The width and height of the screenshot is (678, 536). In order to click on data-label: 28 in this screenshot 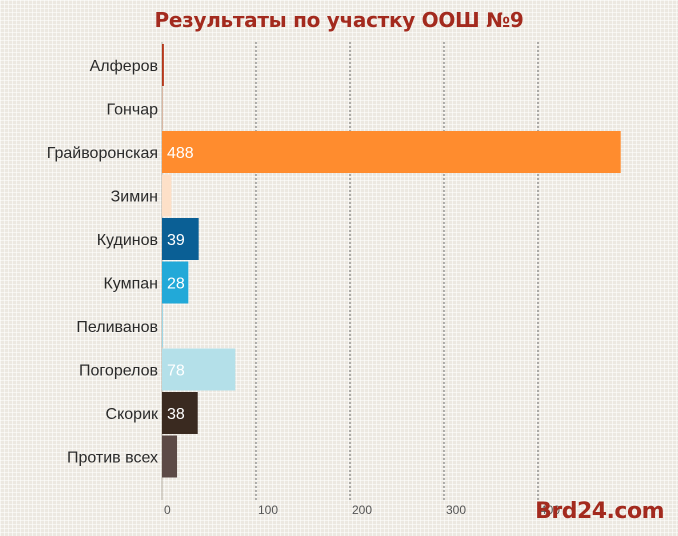, I will do `click(176, 284)`.